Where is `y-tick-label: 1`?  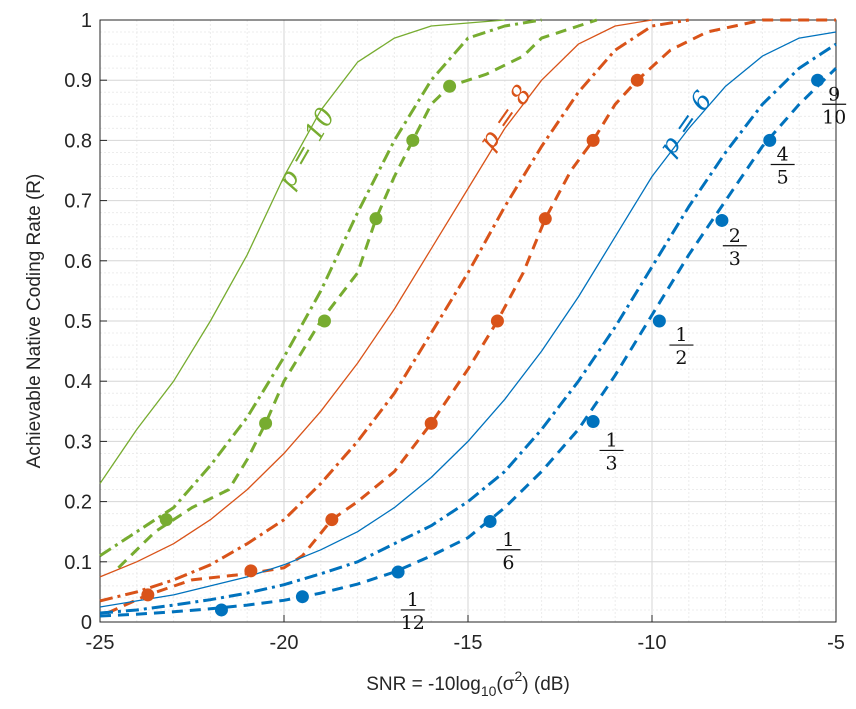 y-tick-label: 1 is located at coordinates (86, 21).